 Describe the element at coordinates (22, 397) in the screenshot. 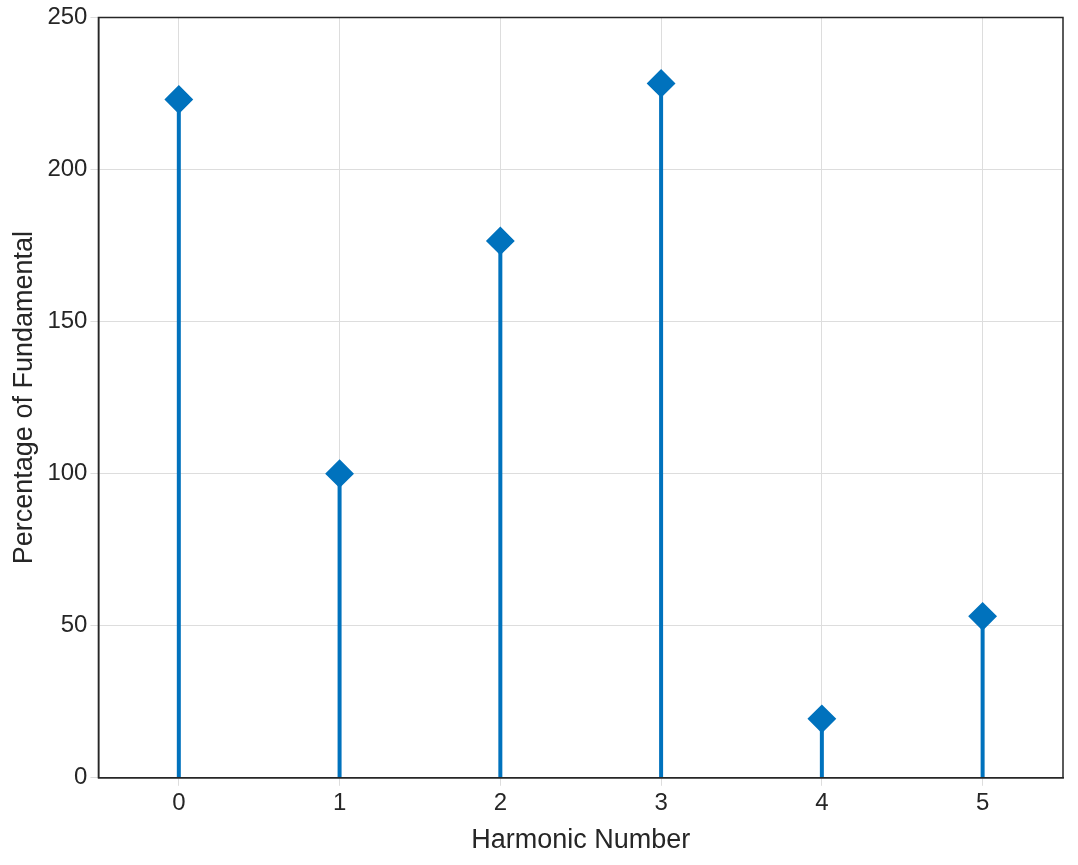

I see `y-axis-title: Percentage of Fundamental` at that location.